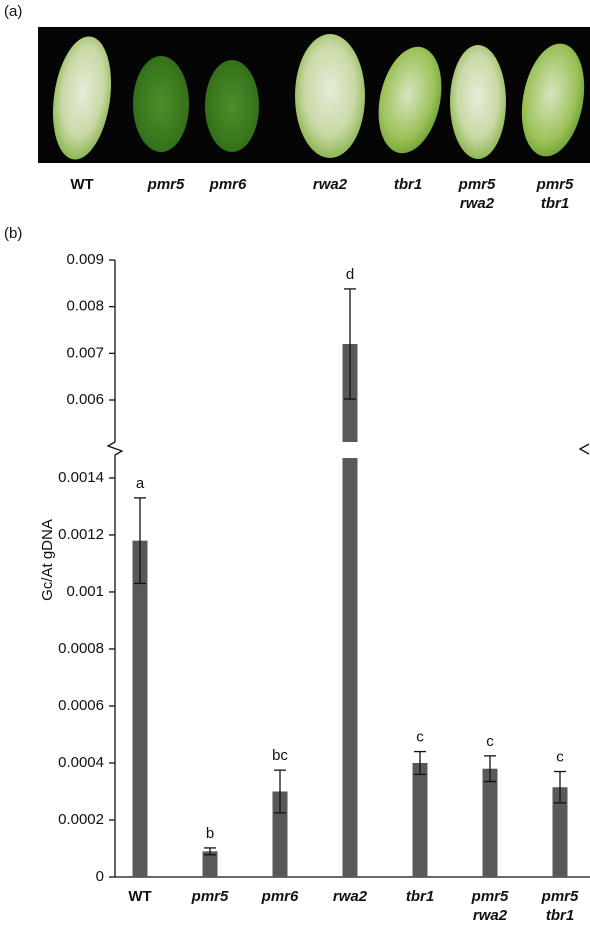  What do you see at coordinates (81, 819) in the screenshot?
I see `y-tick-label: 0.0002` at bounding box center [81, 819].